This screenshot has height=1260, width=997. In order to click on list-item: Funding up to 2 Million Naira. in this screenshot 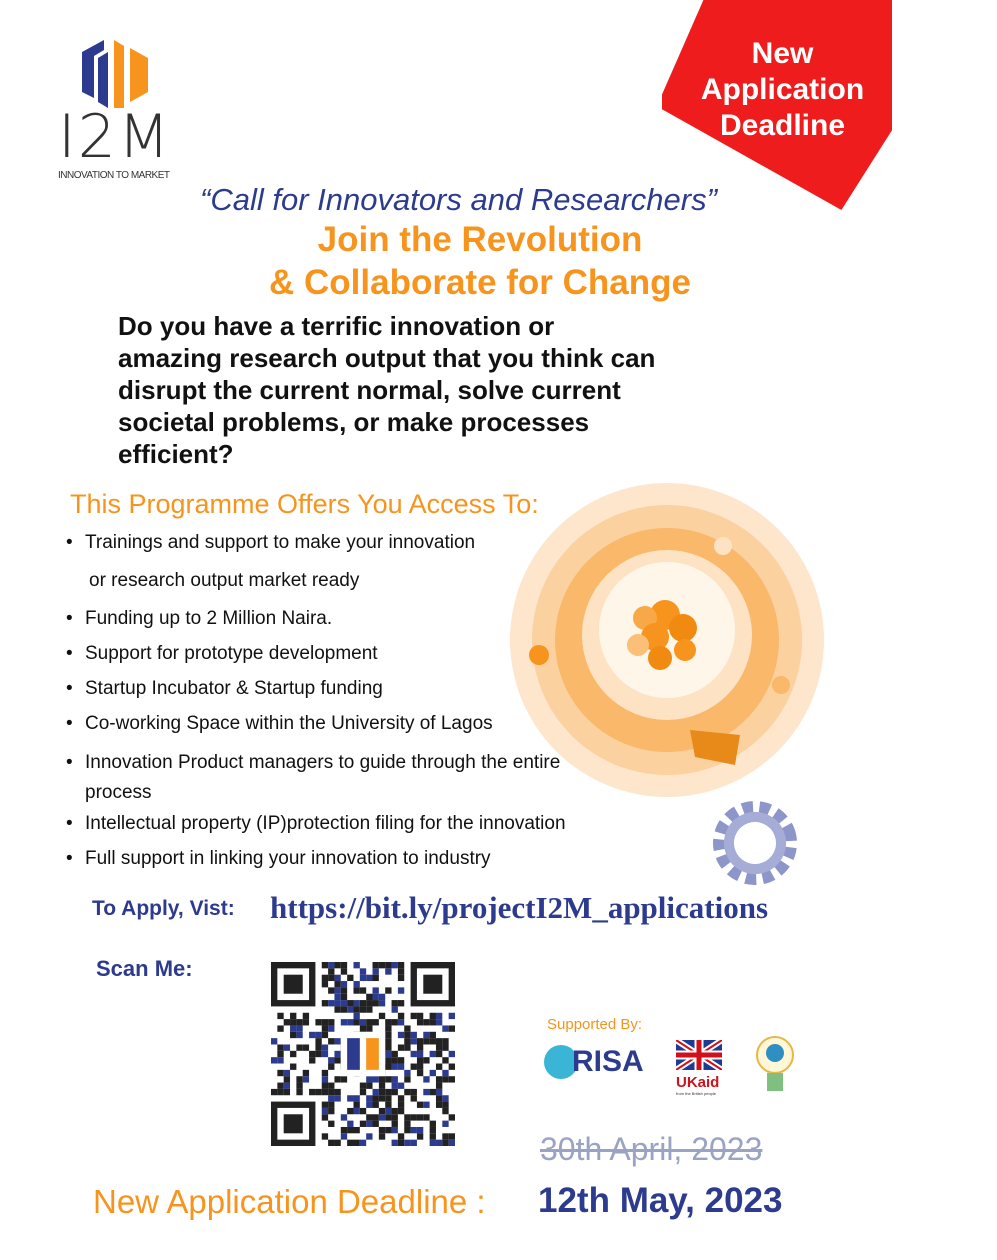, I will do `click(346, 625)`.